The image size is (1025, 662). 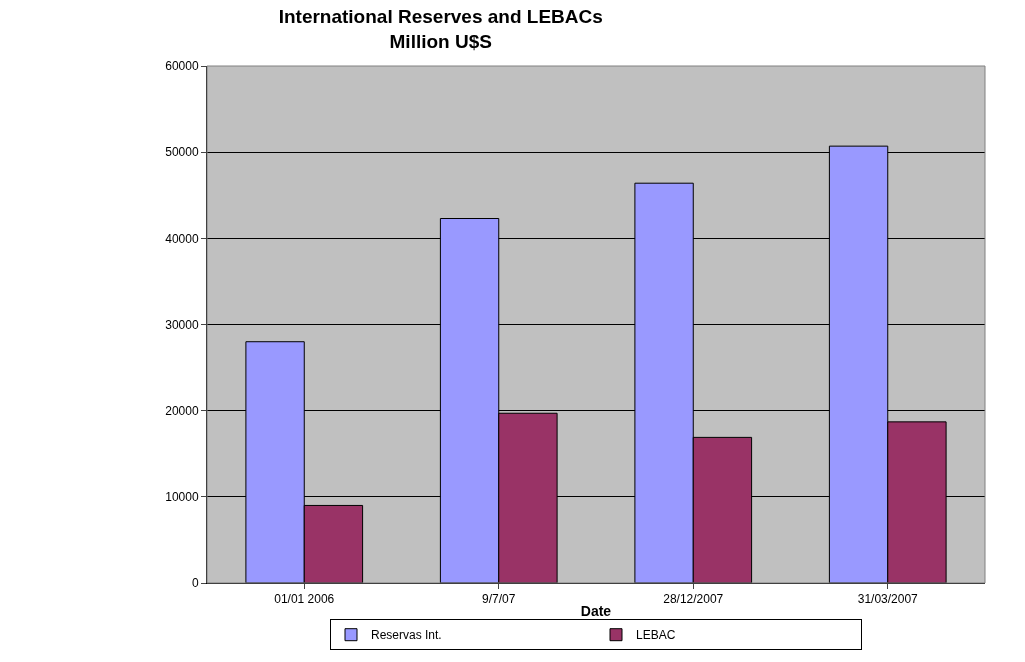 What do you see at coordinates (656, 635) in the screenshot?
I see `legend-label: LEBAC` at bounding box center [656, 635].